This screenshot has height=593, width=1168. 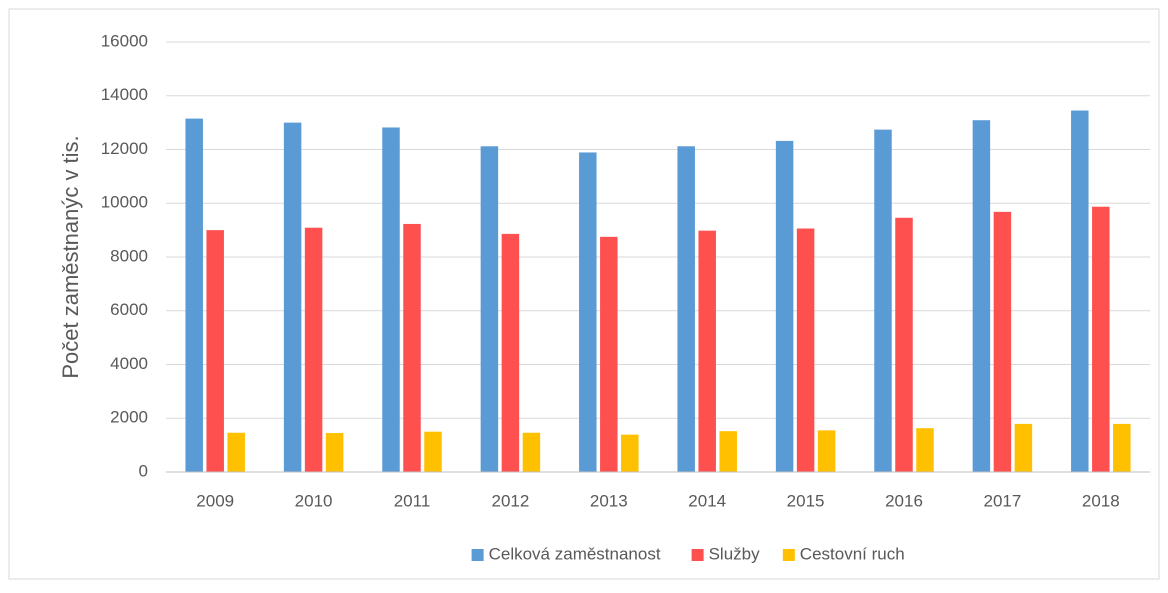 I want to click on x-tick-label: 2017, so click(x=1002, y=500).